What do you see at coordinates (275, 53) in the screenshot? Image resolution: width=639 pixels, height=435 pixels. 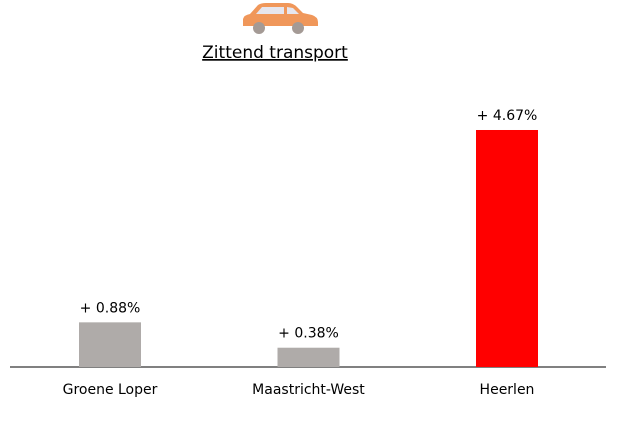 I see `chart-title: Zittend transport` at bounding box center [275, 53].